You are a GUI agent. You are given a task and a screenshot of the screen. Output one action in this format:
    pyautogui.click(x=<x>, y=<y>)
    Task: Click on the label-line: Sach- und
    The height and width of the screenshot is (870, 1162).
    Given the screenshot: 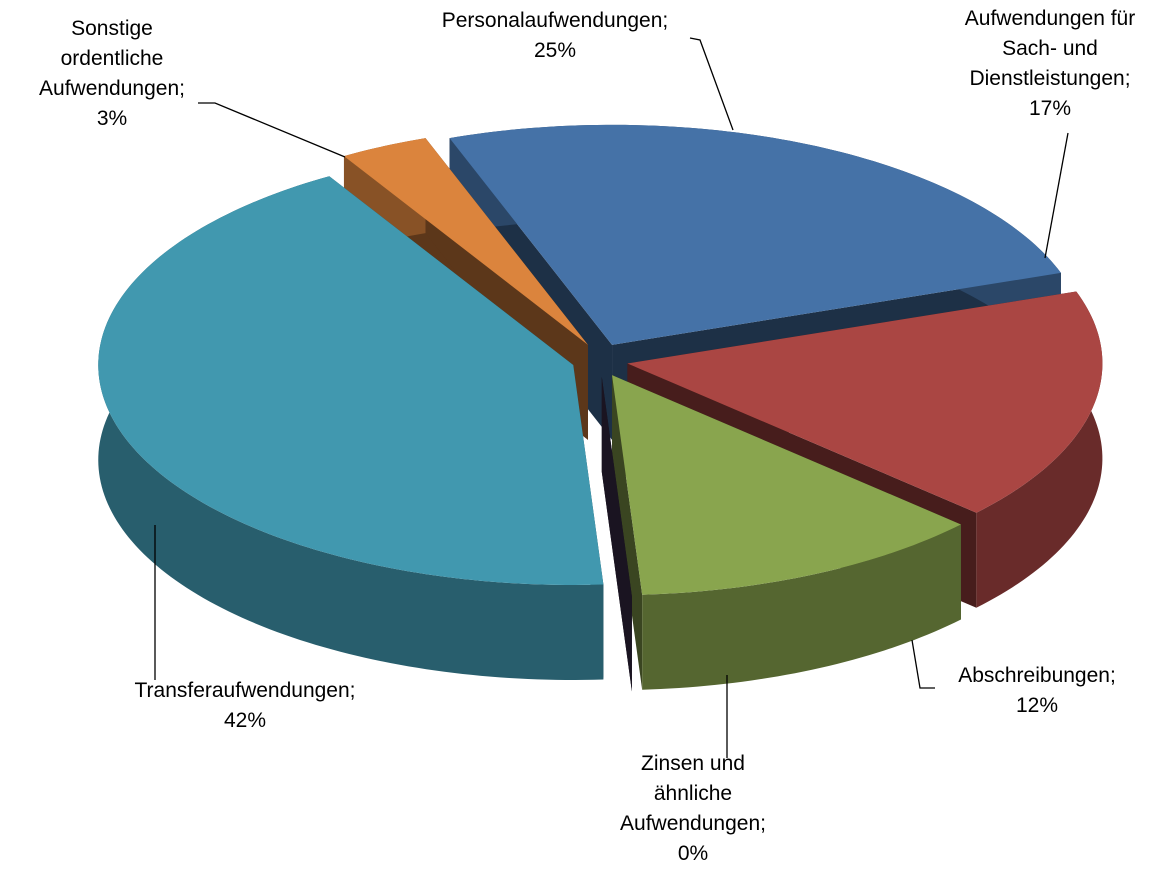 What is the action you would take?
    pyautogui.click(x=1050, y=48)
    